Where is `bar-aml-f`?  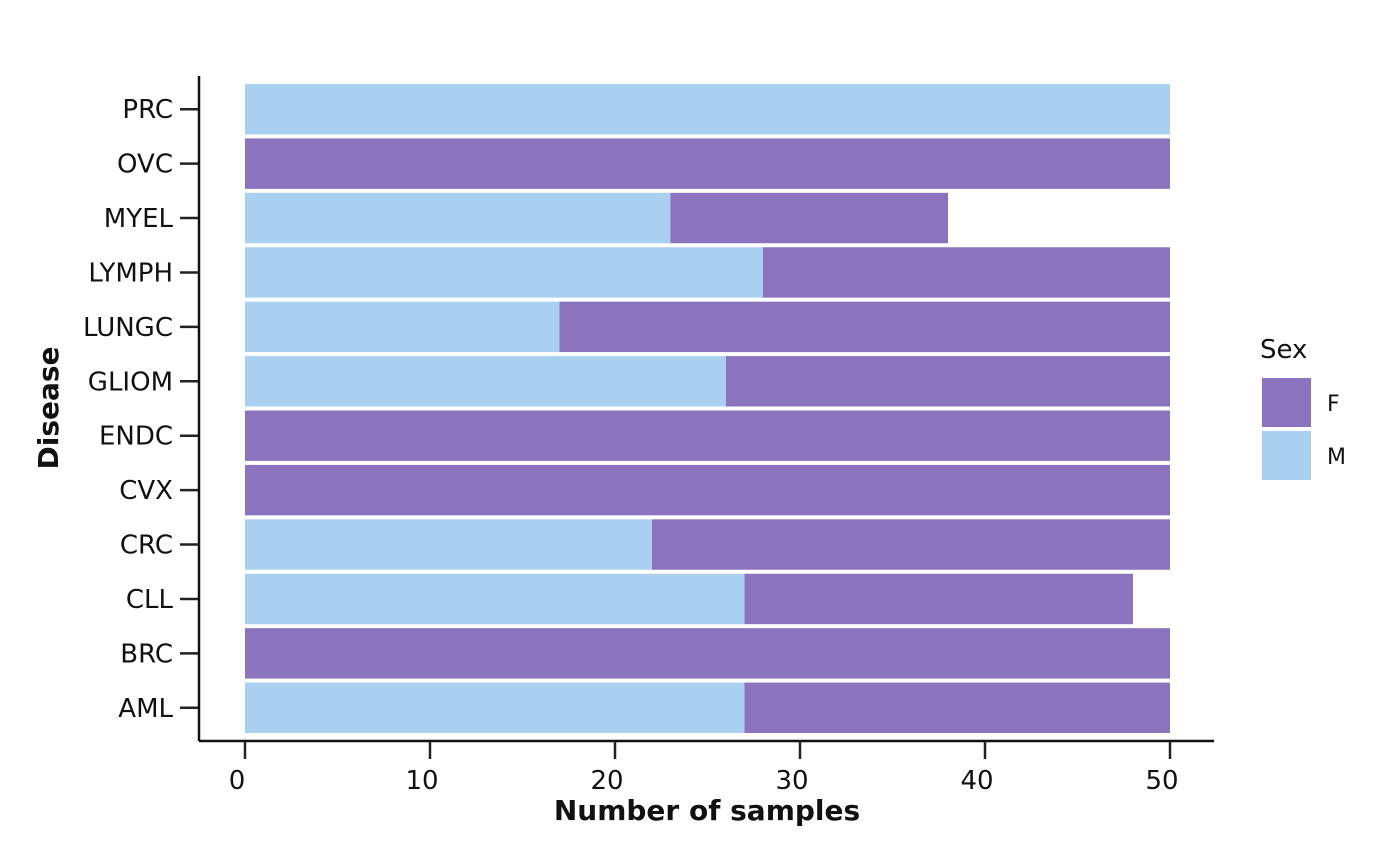 bar-aml-f is located at coordinates (957, 707).